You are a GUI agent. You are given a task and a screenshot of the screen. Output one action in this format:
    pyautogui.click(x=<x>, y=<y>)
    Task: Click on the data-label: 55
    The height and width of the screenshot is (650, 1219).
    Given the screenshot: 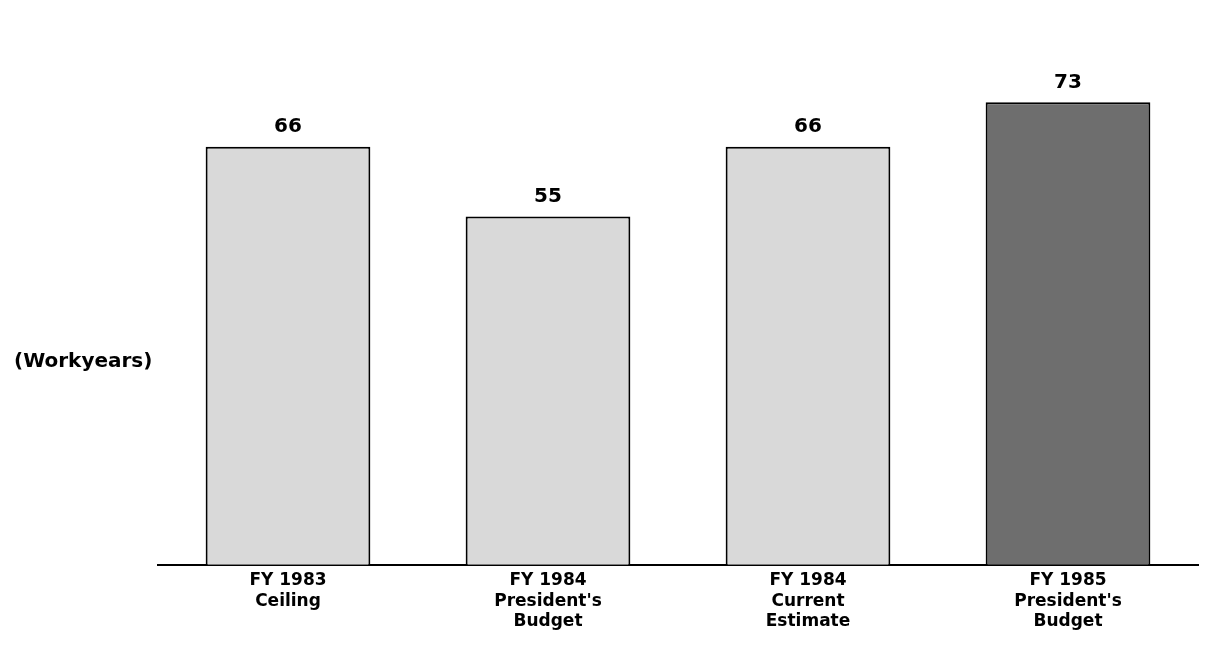 What is the action you would take?
    pyautogui.click(x=548, y=194)
    